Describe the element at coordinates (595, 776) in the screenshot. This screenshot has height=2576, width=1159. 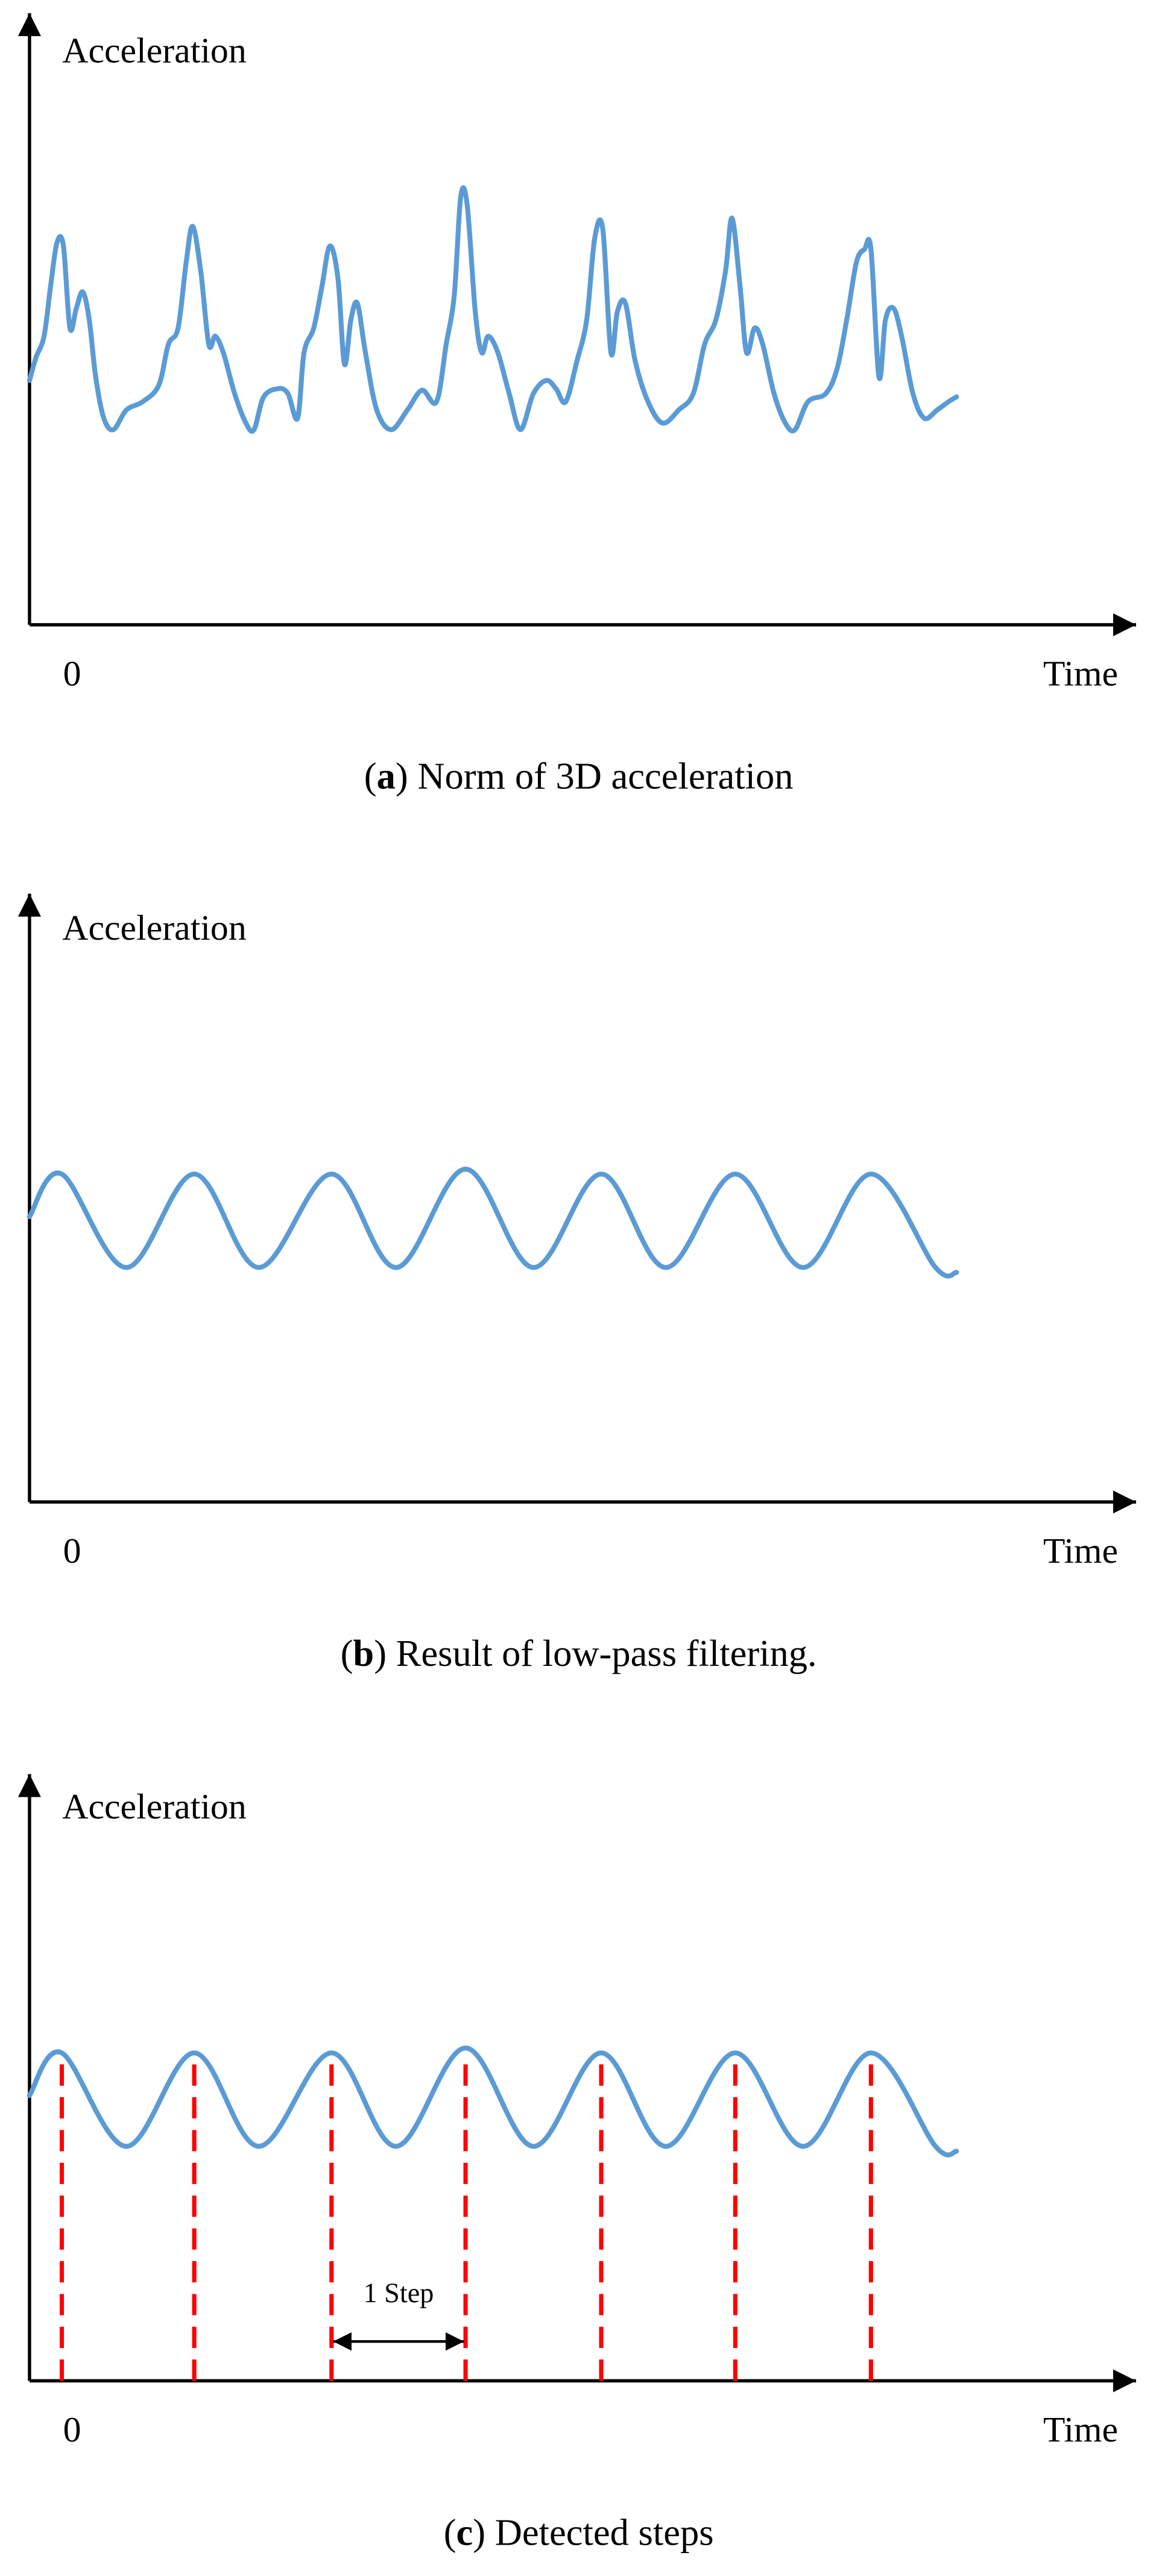
I see `caption-part: ) Norm of 3D acceleration` at that location.